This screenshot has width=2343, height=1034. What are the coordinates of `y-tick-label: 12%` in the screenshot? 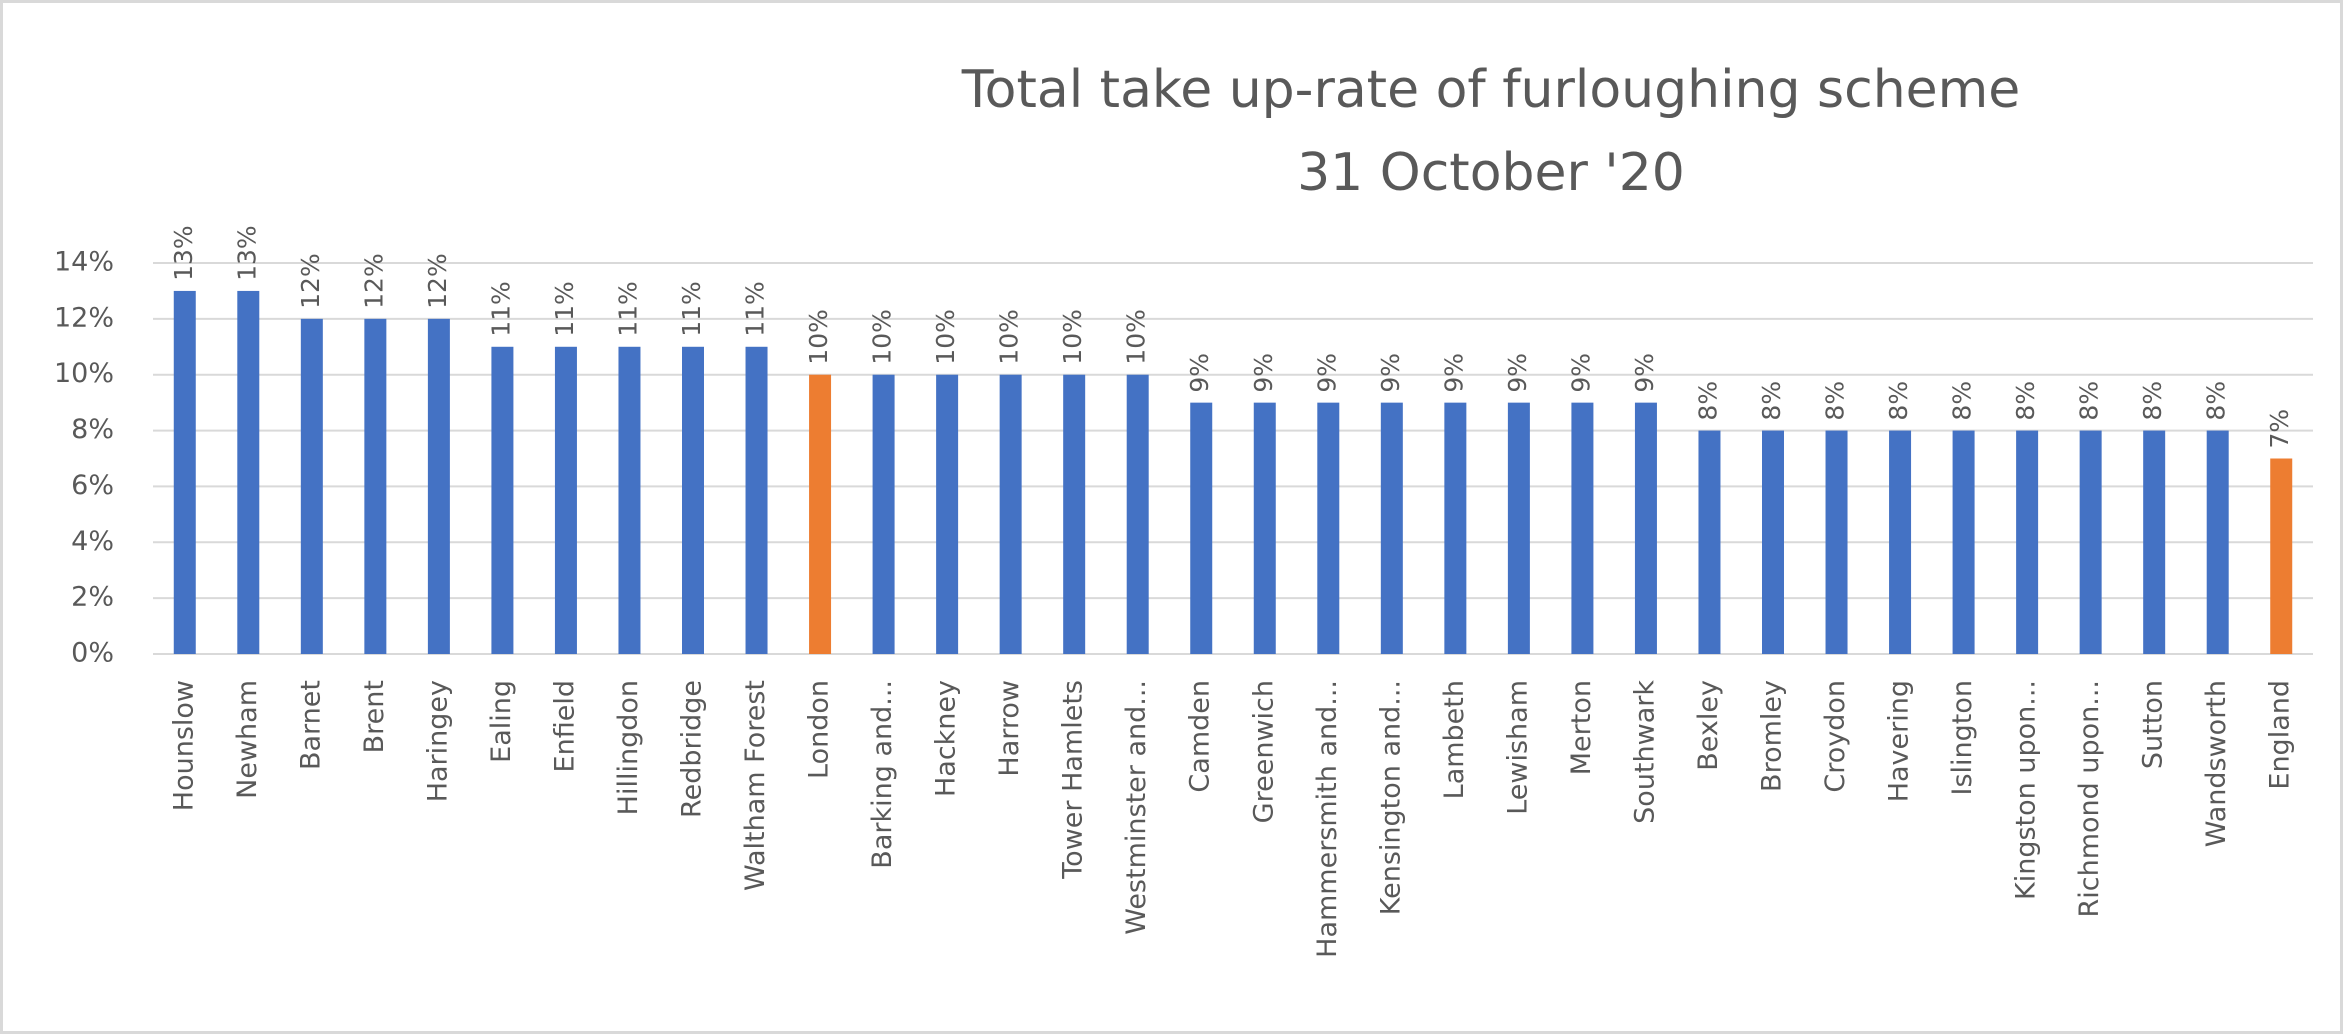 It's located at (84, 317).